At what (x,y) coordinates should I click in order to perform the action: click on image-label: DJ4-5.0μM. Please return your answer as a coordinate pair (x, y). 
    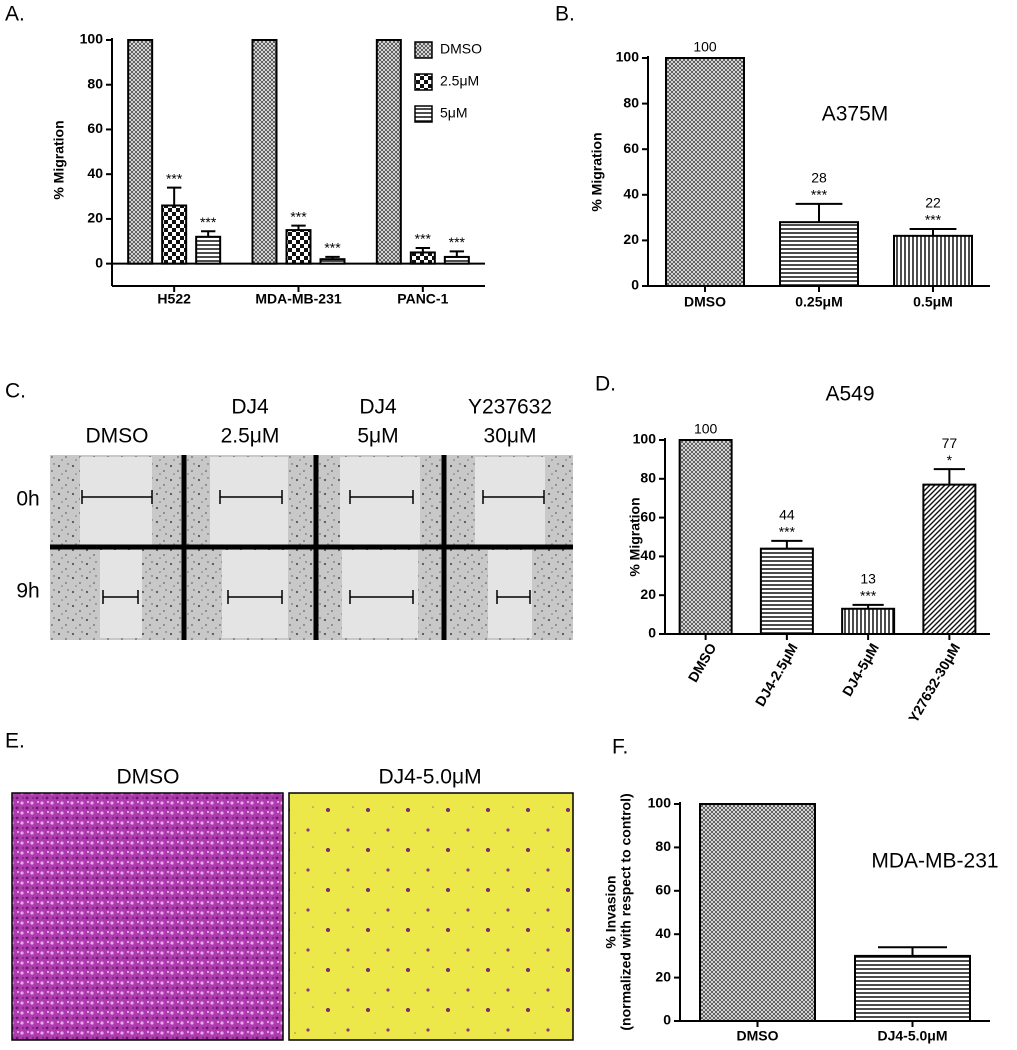
    Looking at the image, I should click on (429, 777).